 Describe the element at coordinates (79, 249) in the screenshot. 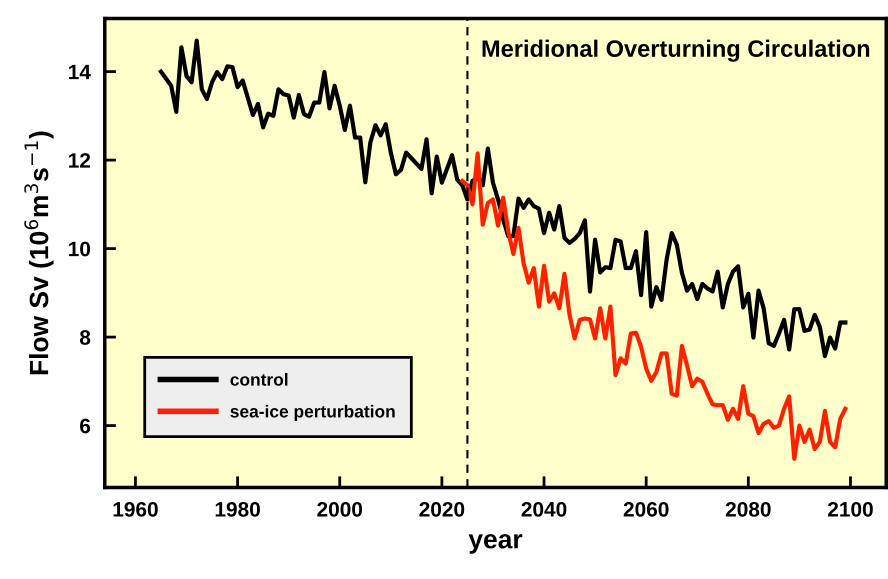

I see `y-tick-label: 10` at that location.